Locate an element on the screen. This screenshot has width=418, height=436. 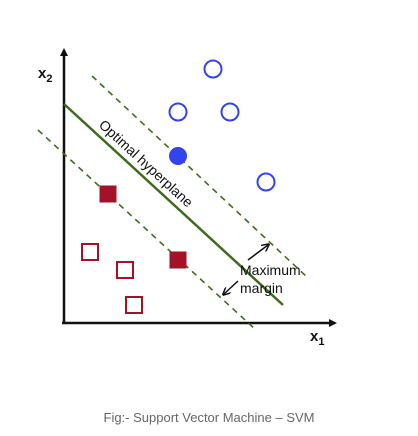
y-axis-label: x2 is located at coordinates (45, 75).